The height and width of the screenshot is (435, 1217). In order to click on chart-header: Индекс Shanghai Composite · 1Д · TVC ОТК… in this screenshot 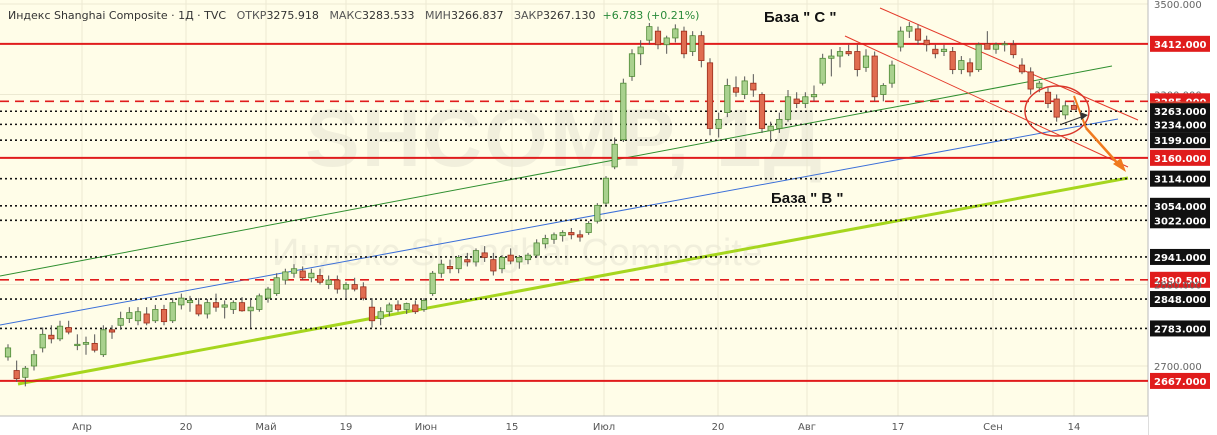, I will do `click(353, 15)`.